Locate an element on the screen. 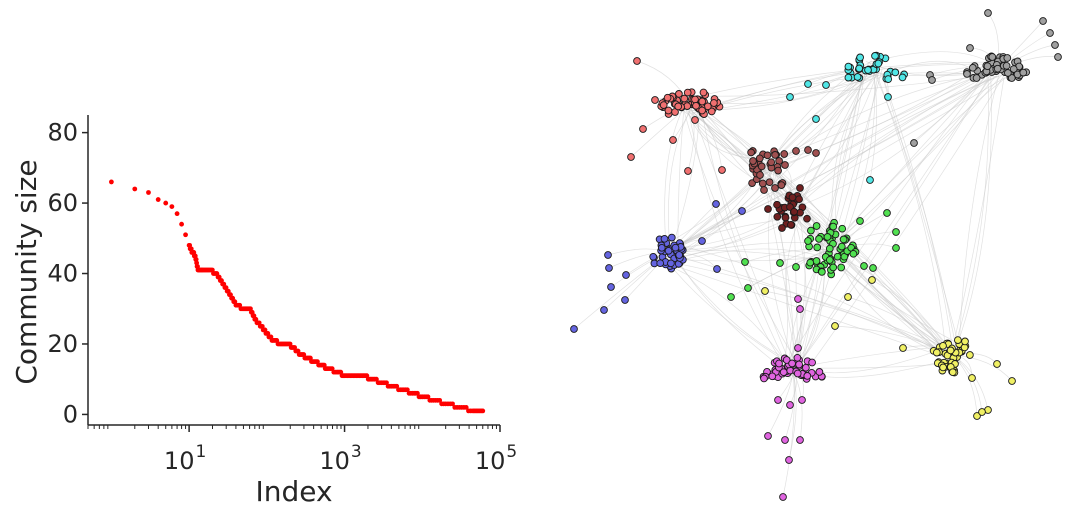  y-tick-label: 20 is located at coordinates (62, 344).